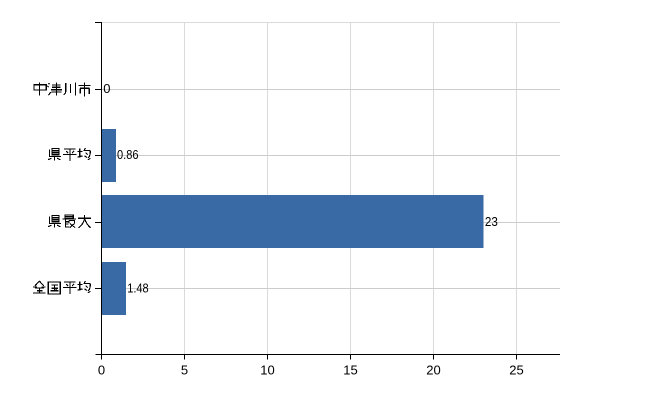  What do you see at coordinates (267, 370) in the screenshot?
I see `svg-text: 10` at bounding box center [267, 370].